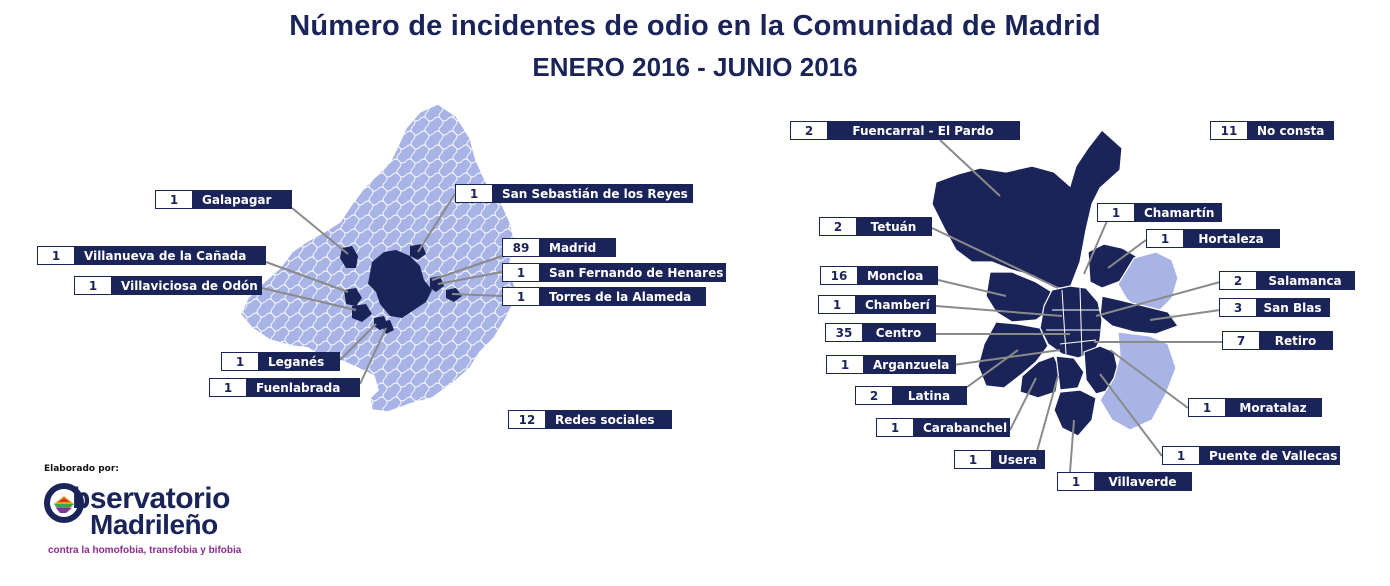  I want to click on villanueva-area, so click(353, 297).